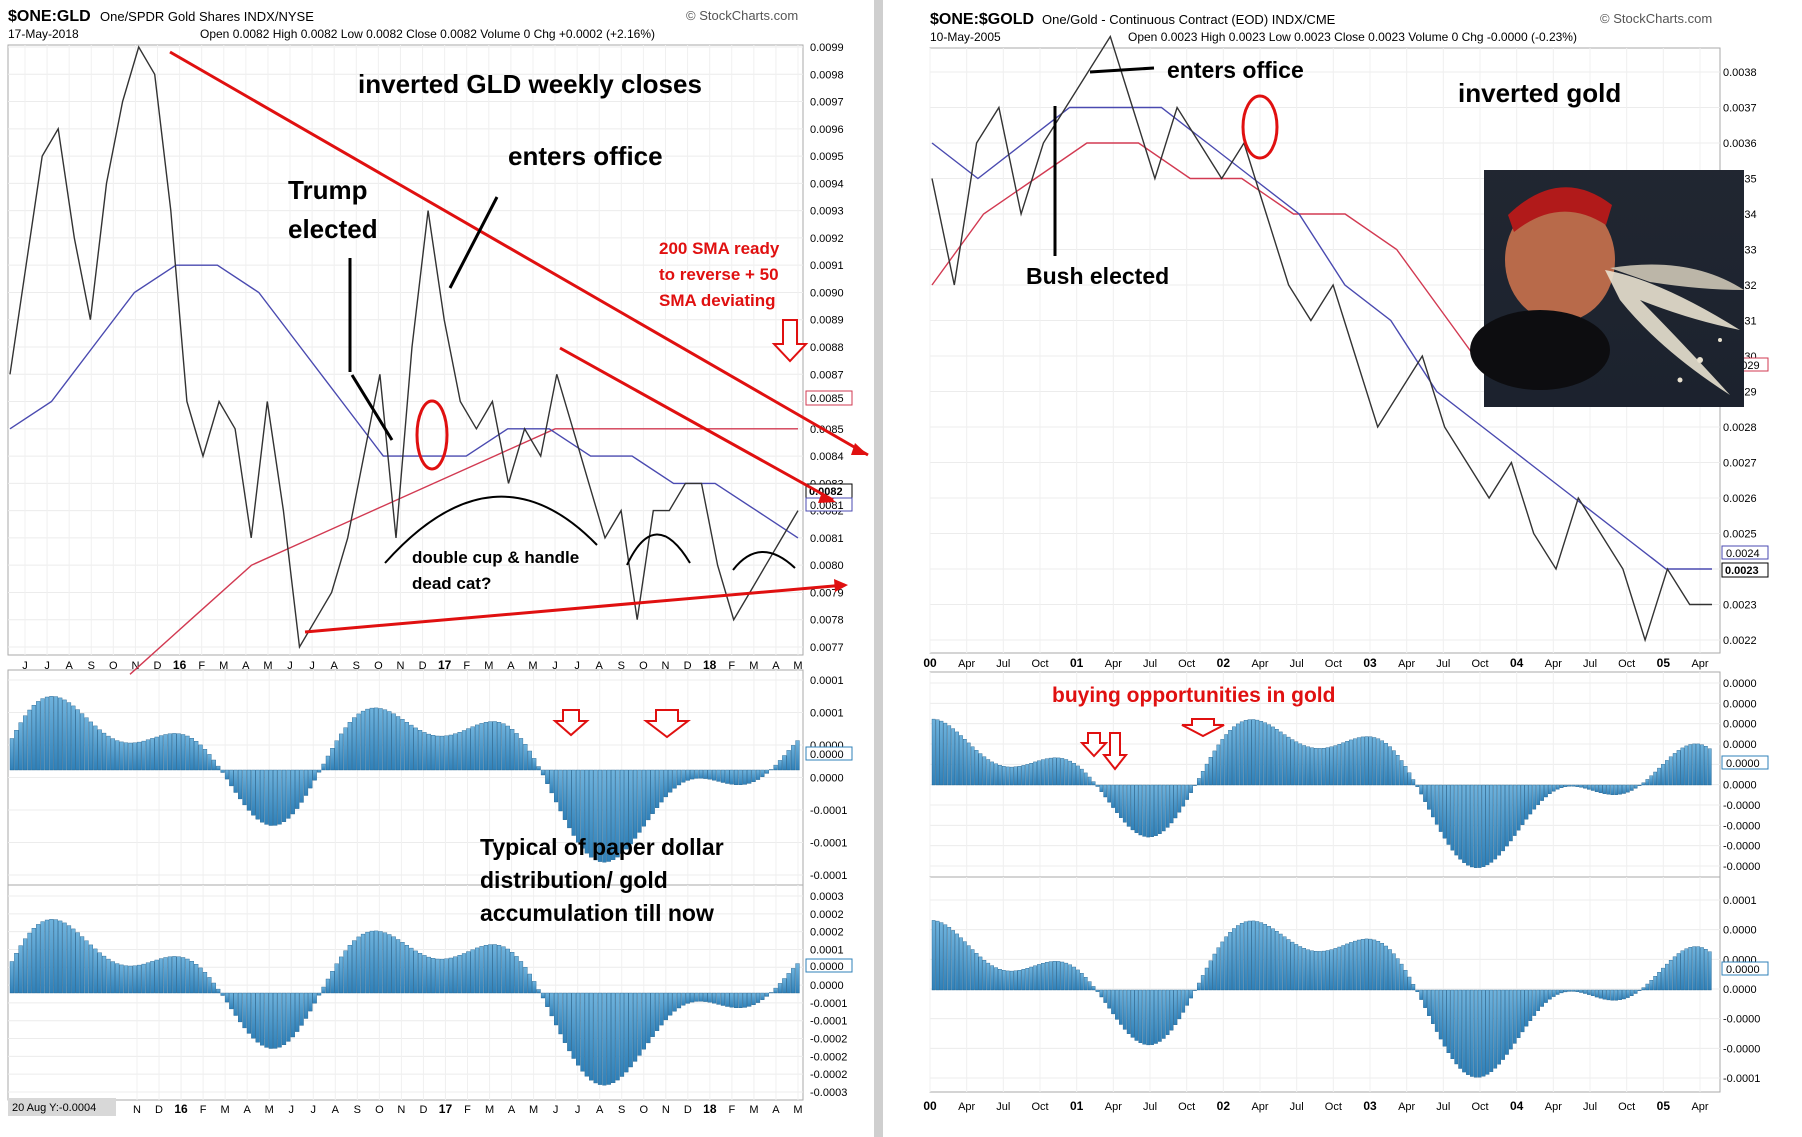 This screenshot has width=1802, height=1137. Describe the element at coordinates (432, 435) in the screenshot. I see `left-crossover-ellipse` at that location.